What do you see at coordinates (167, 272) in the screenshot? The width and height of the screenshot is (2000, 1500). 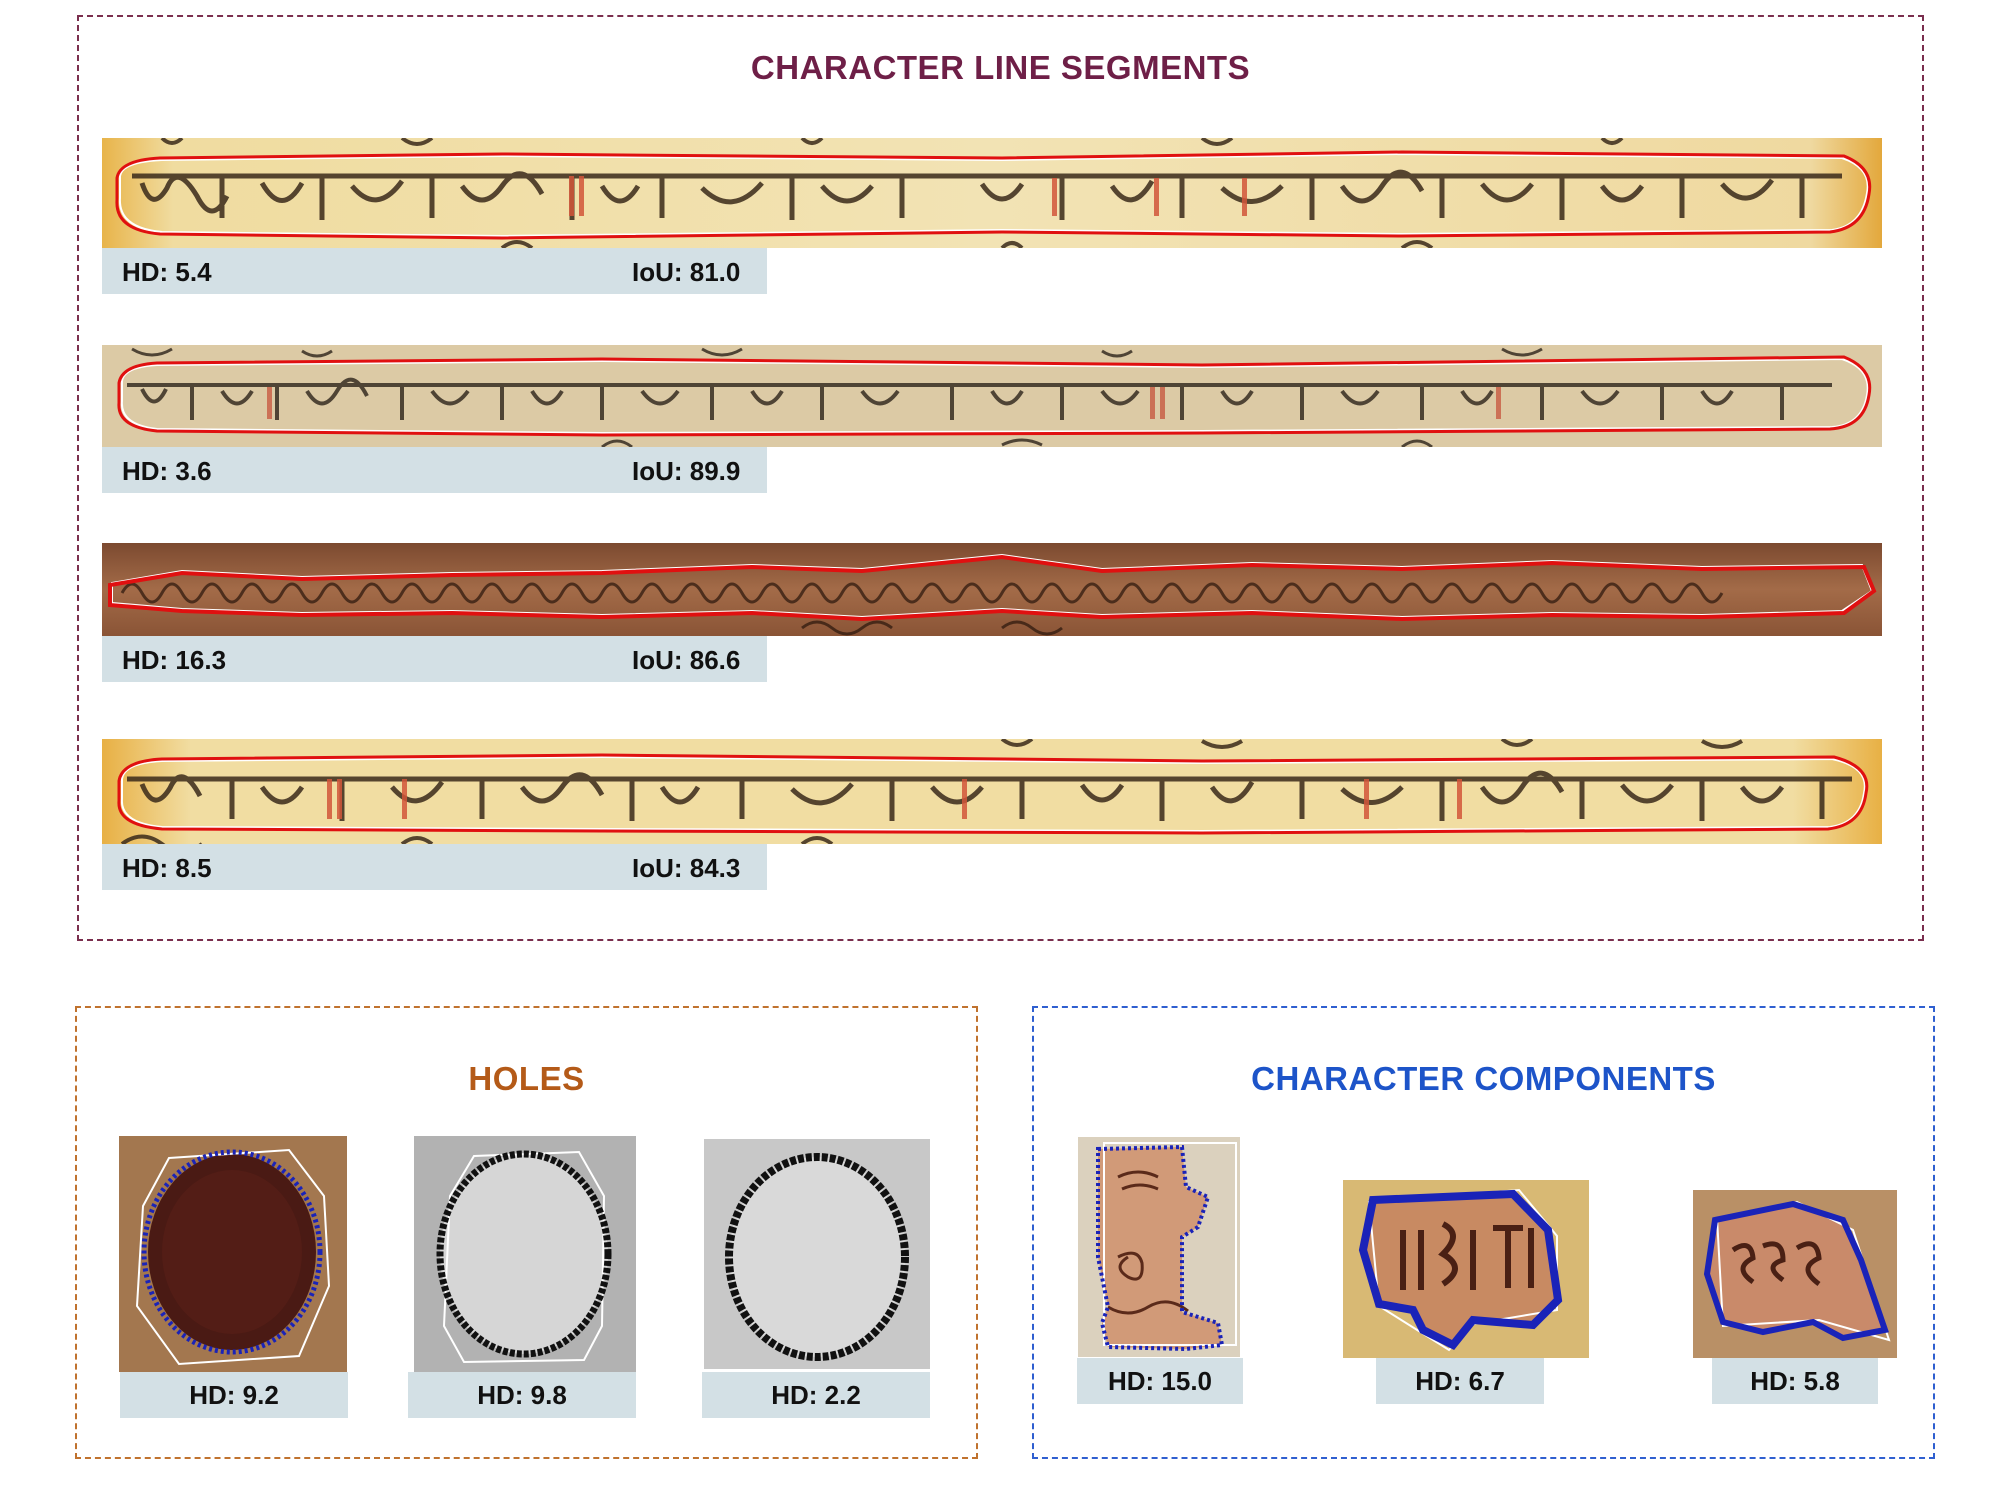 I see `hd-value: HD: 5.4` at bounding box center [167, 272].